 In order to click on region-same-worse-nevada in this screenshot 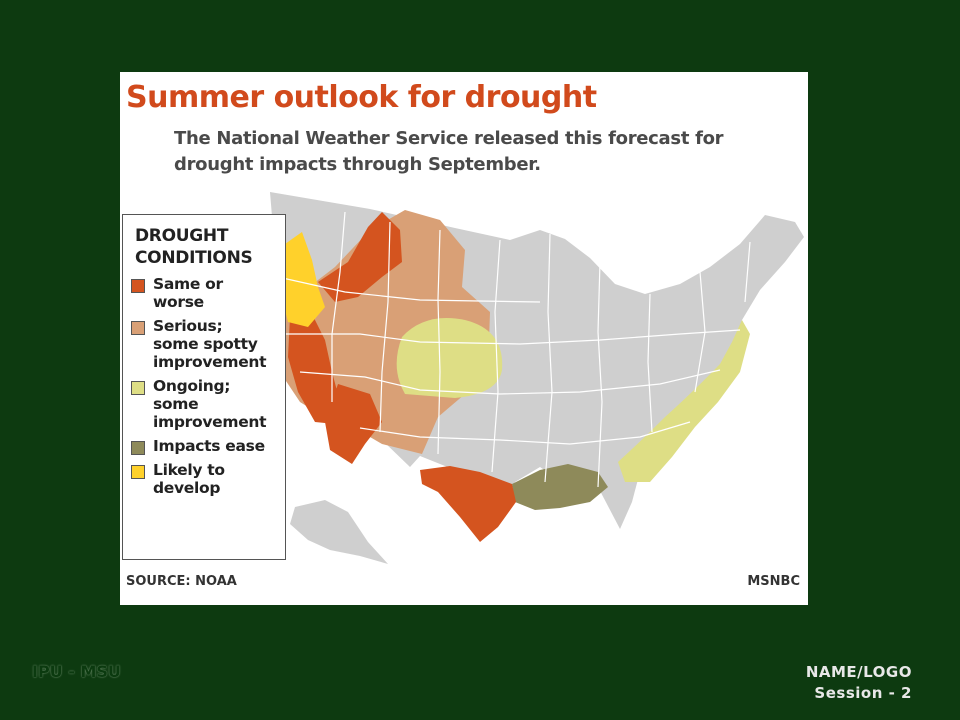, I will do `click(314, 369)`.